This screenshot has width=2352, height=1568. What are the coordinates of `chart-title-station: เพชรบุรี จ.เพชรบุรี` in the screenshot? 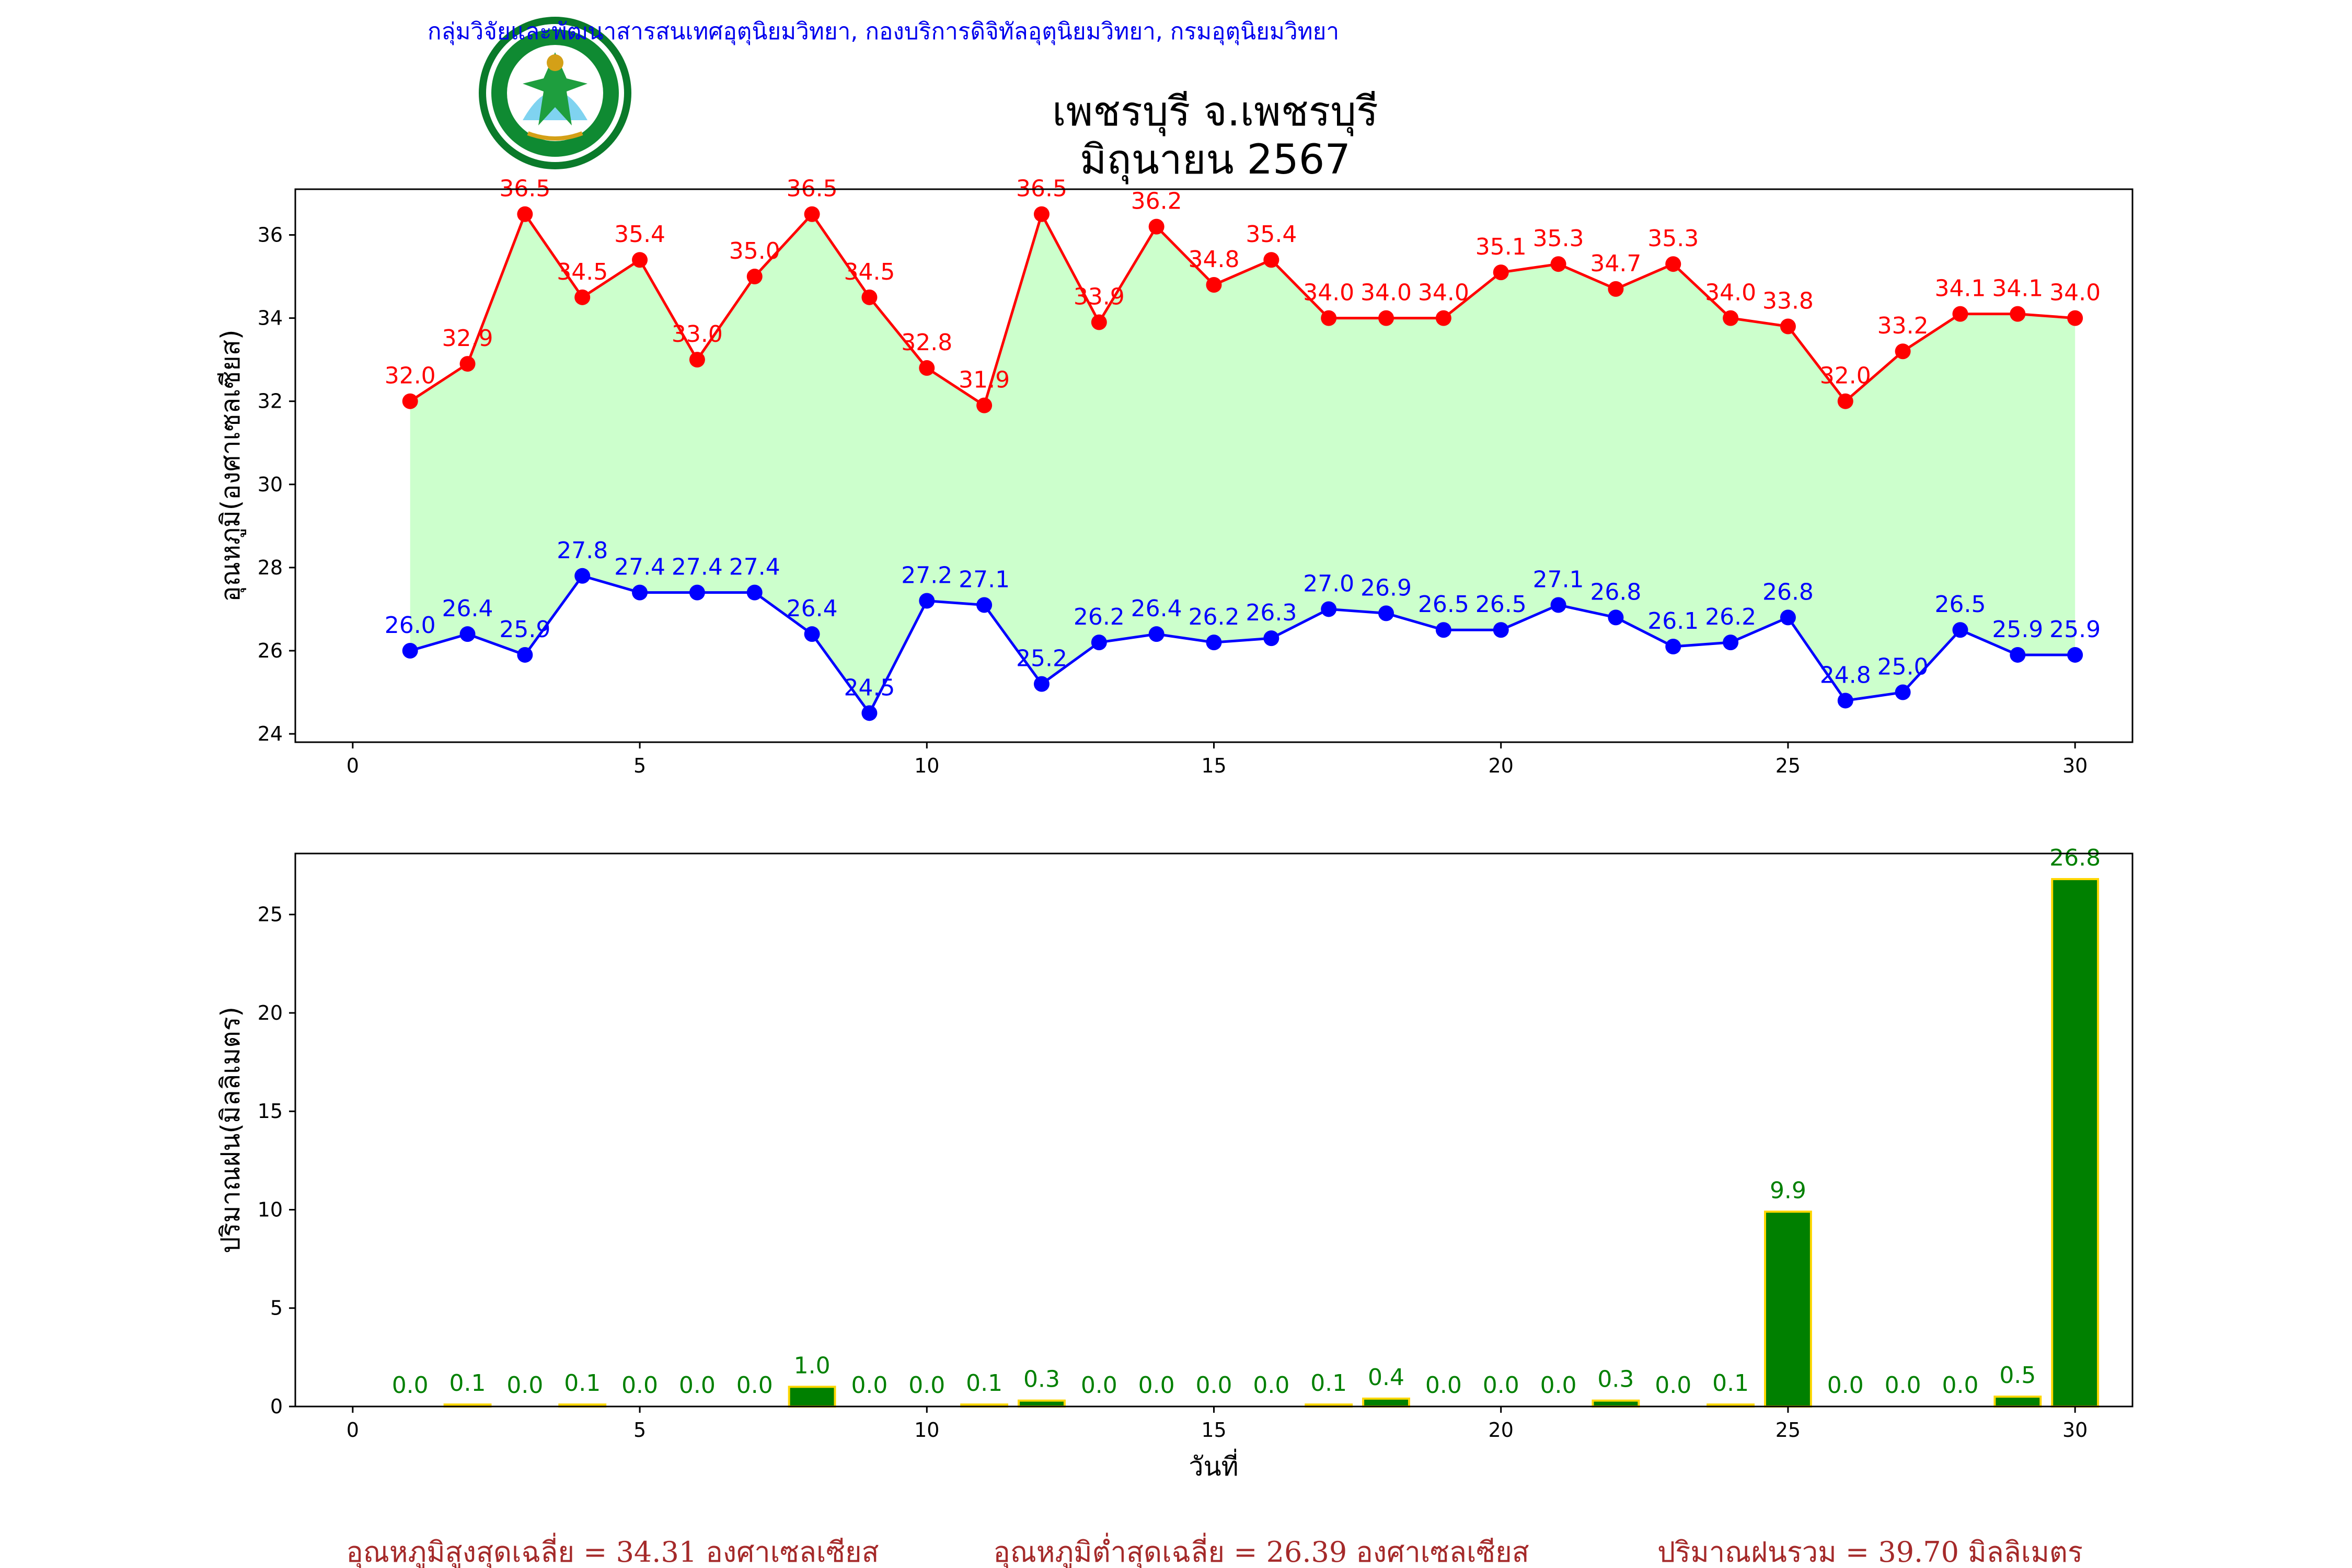 It's located at (1215, 112).